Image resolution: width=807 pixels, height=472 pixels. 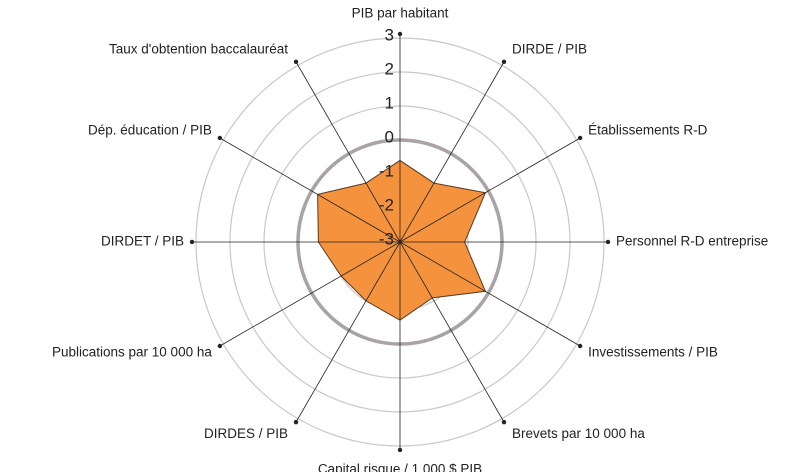 What do you see at coordinates (400, 13) in the screenshot?
I see `axis-label: PIB par habitant` at bounding box center [400, 13].